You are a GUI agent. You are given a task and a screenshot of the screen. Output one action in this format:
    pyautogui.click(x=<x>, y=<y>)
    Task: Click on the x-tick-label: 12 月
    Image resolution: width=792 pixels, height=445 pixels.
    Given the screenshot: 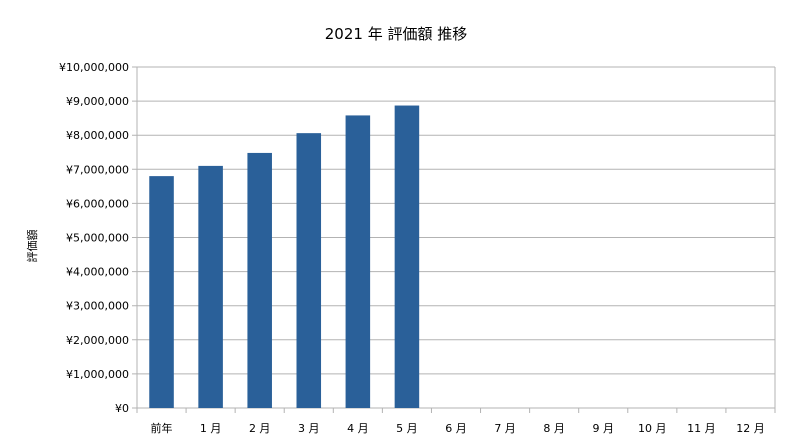 What is the action you would take?
    pyautogui.click(x=750, y=428)
    